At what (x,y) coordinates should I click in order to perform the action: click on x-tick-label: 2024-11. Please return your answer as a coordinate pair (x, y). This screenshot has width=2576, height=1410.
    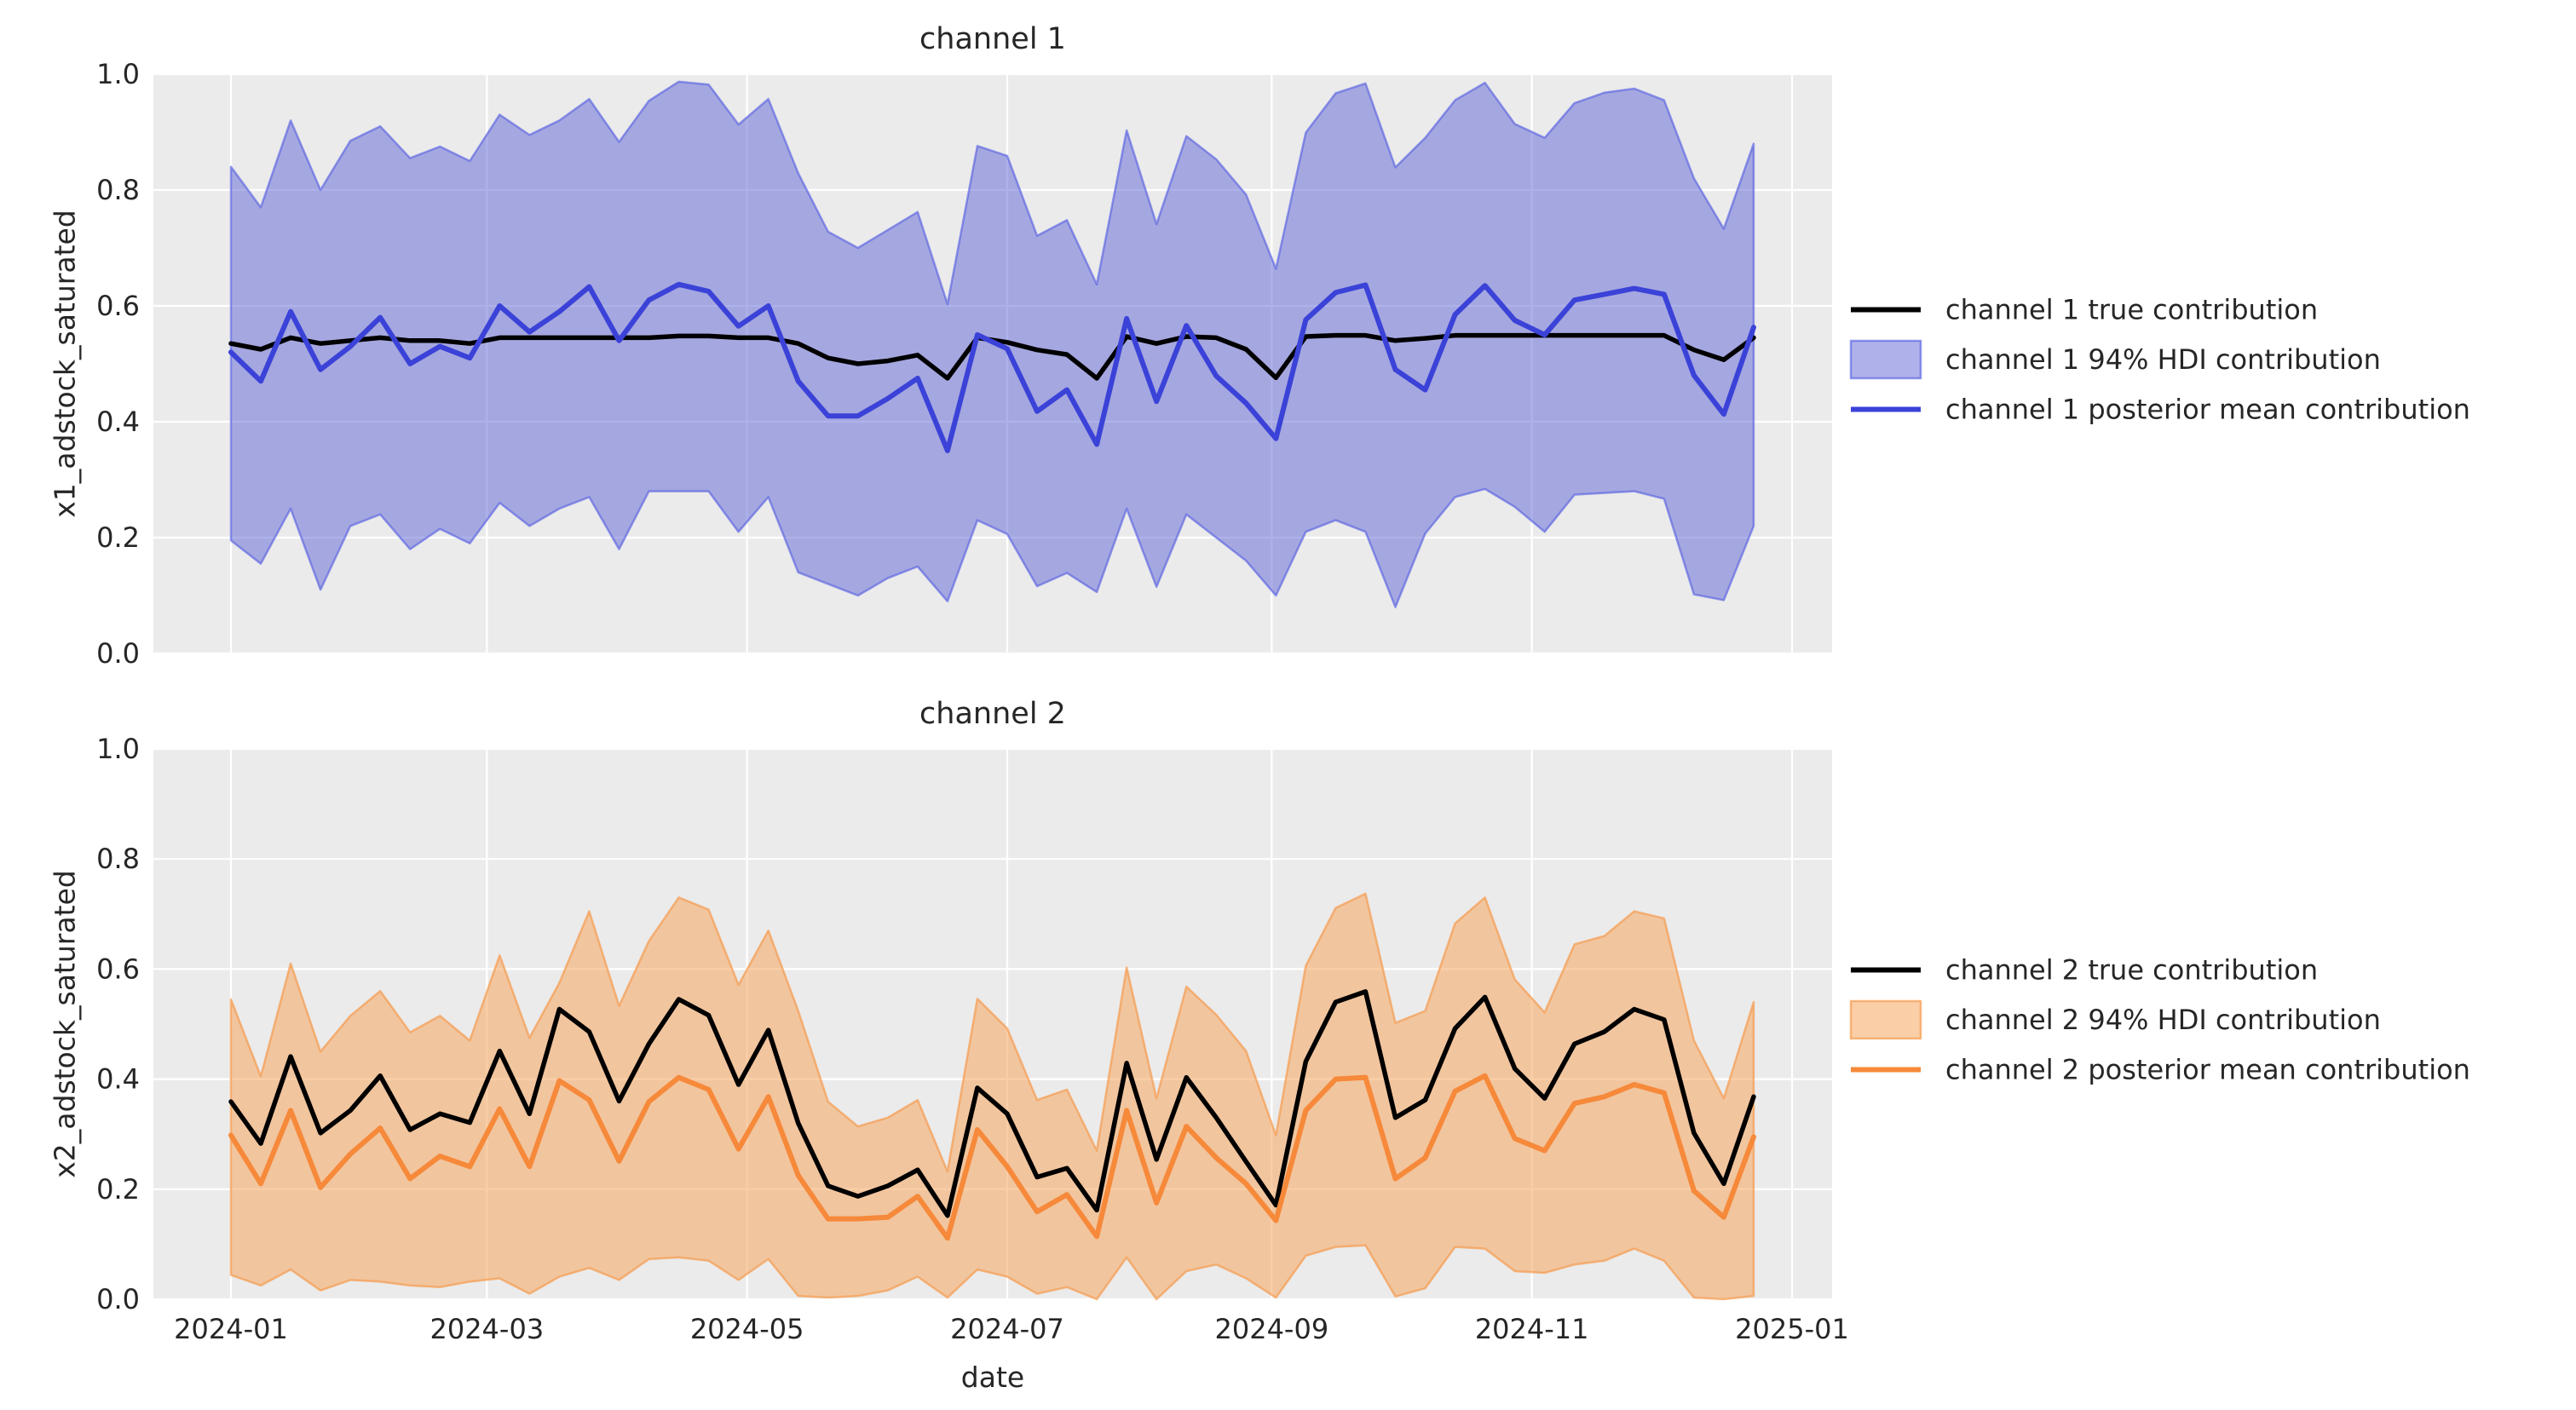
    Looking at the image, I should click on (1532, 1329).